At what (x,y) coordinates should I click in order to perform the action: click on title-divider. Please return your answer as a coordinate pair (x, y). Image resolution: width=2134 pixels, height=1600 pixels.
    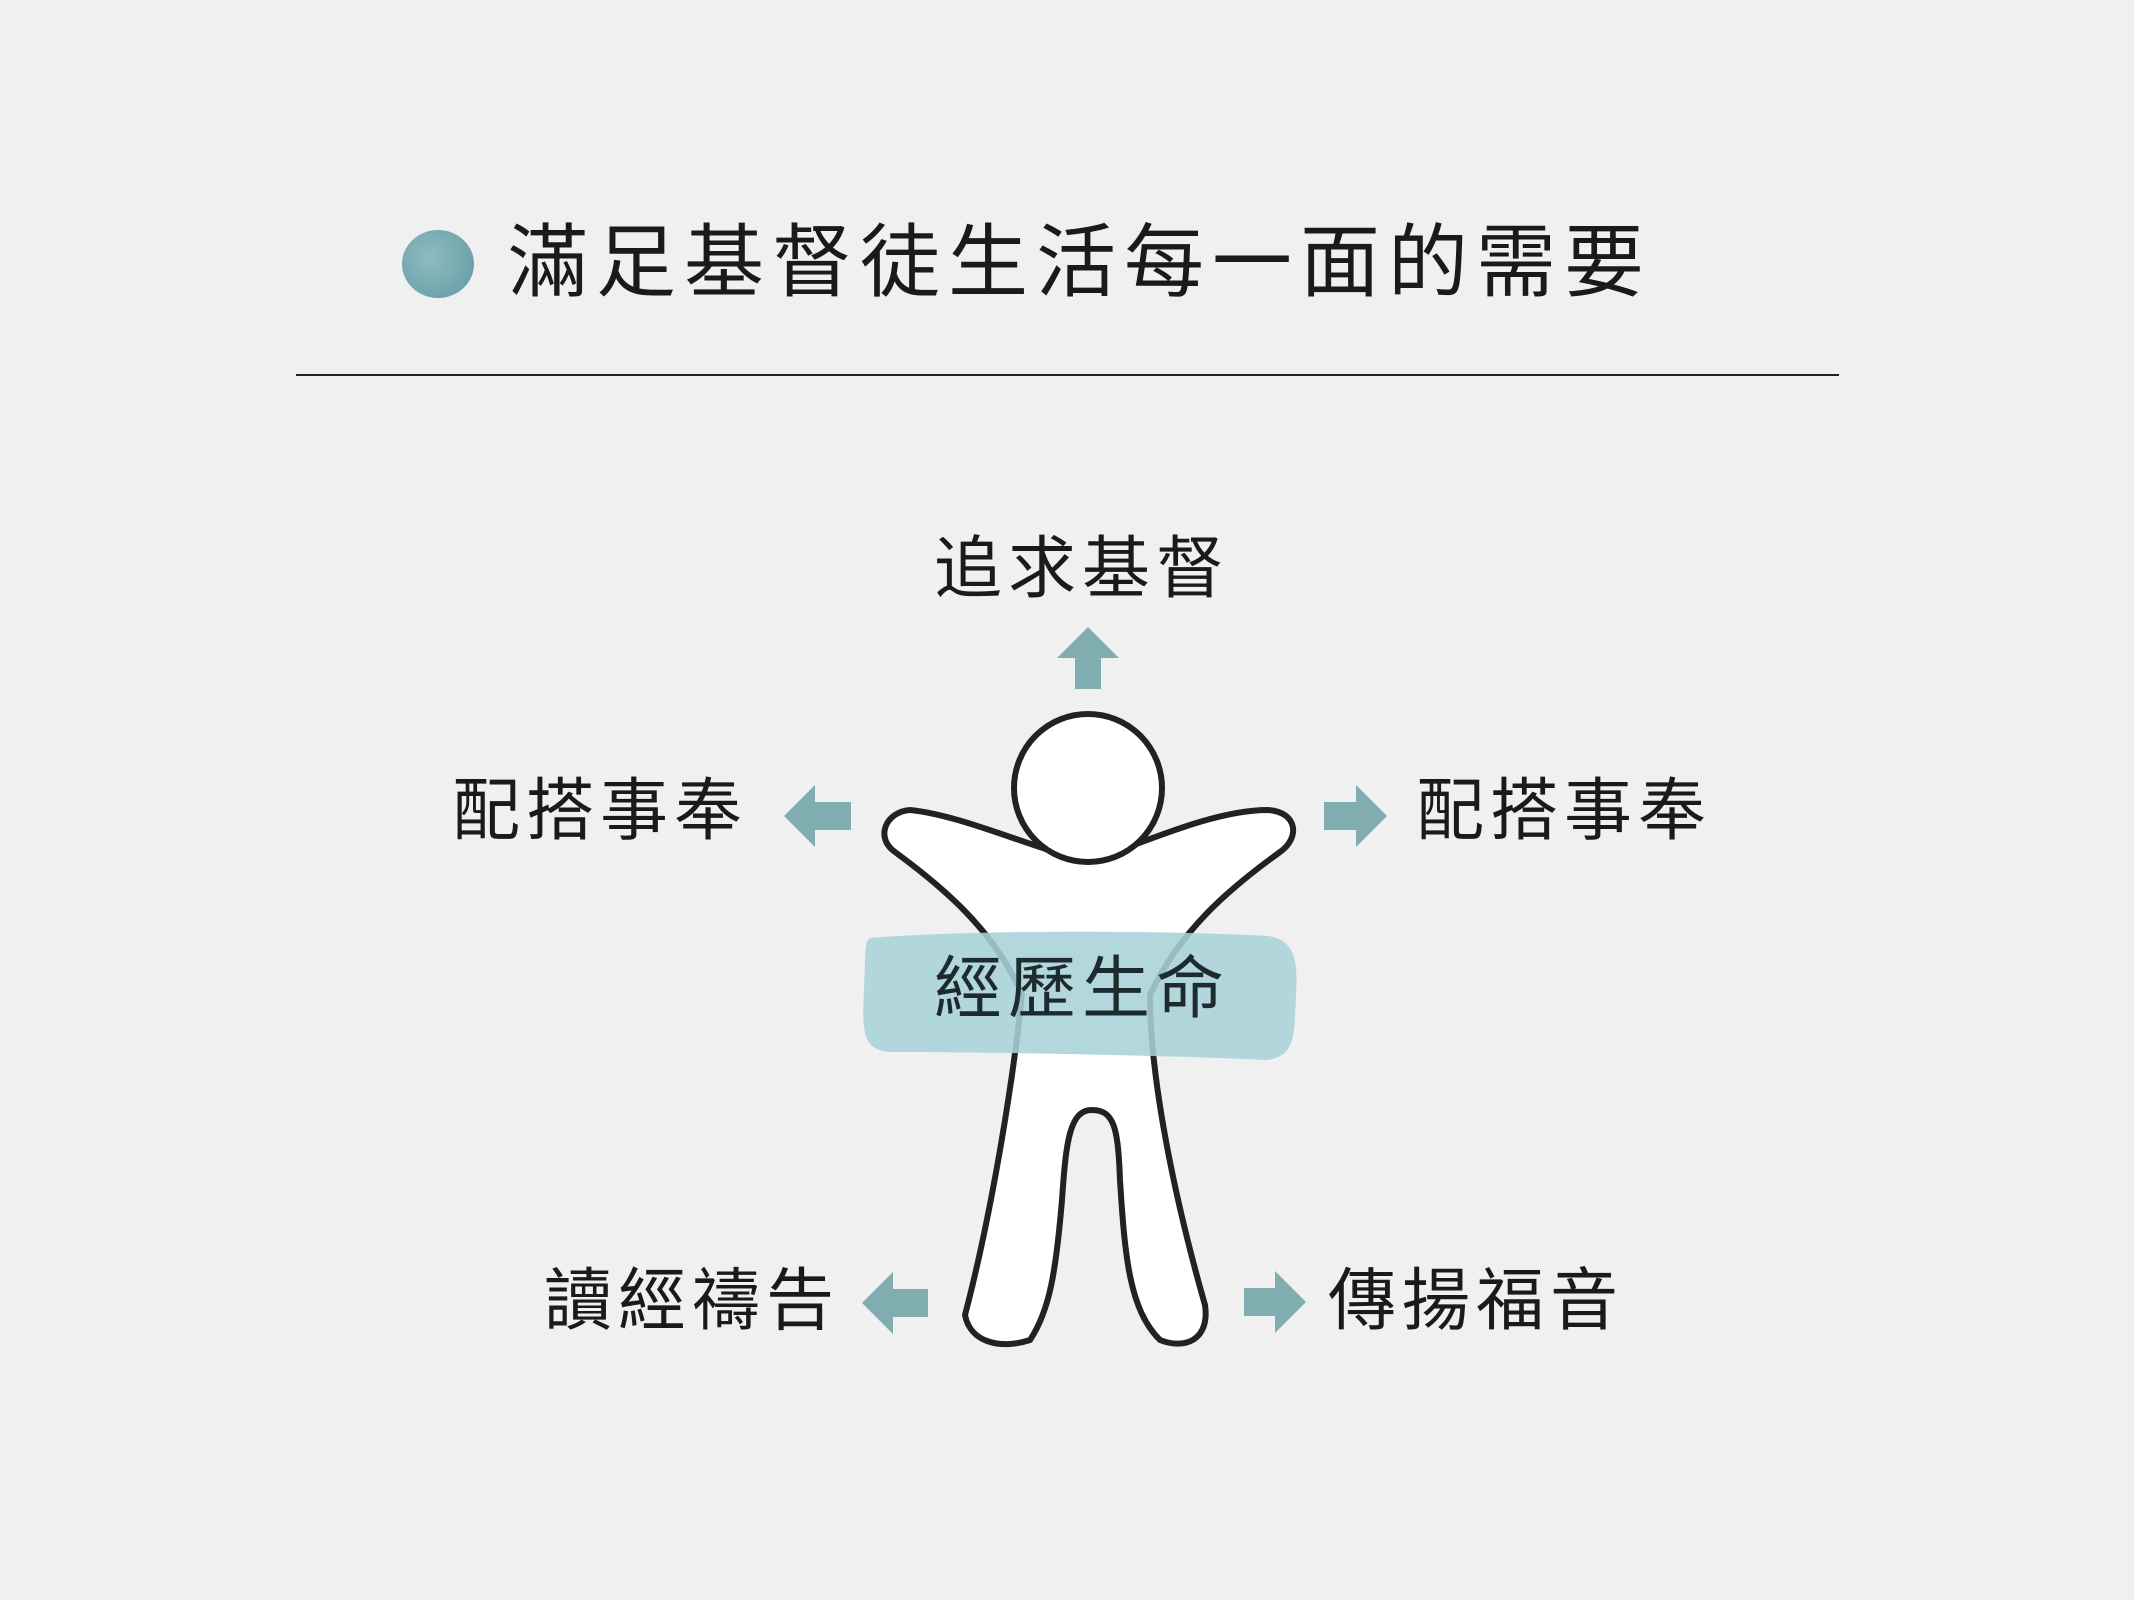
    Looking at the image, I should click on (1067, 375).